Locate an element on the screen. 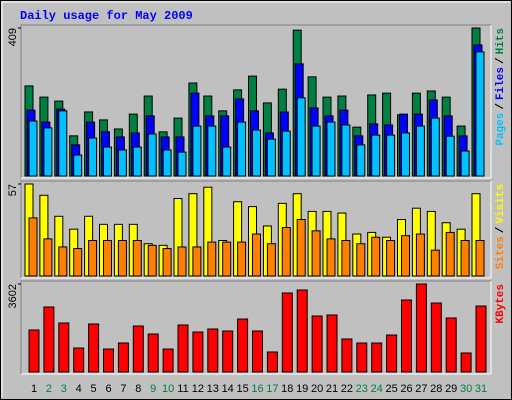 The image size is (512, 400). y-tick-label: 57 is located at coordinates (13, 190).